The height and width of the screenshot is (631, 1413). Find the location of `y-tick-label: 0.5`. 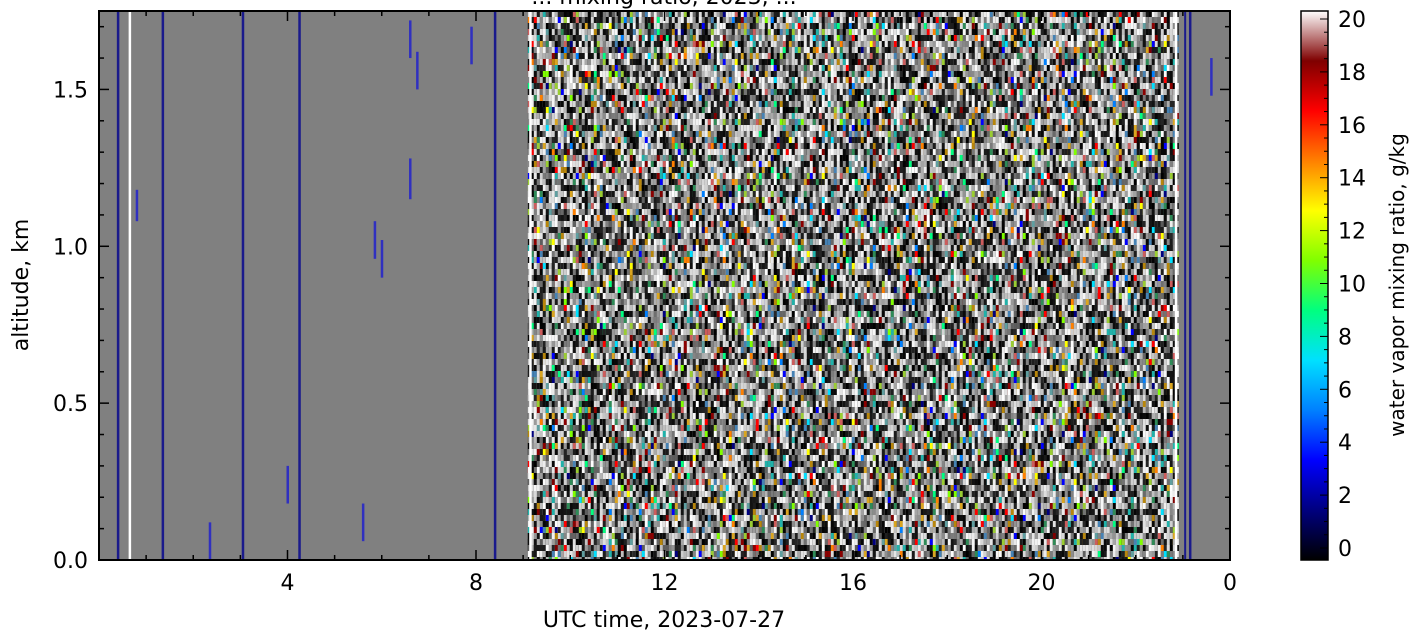

y-tick-label: 0.5 is located at coordinates (70, 404).